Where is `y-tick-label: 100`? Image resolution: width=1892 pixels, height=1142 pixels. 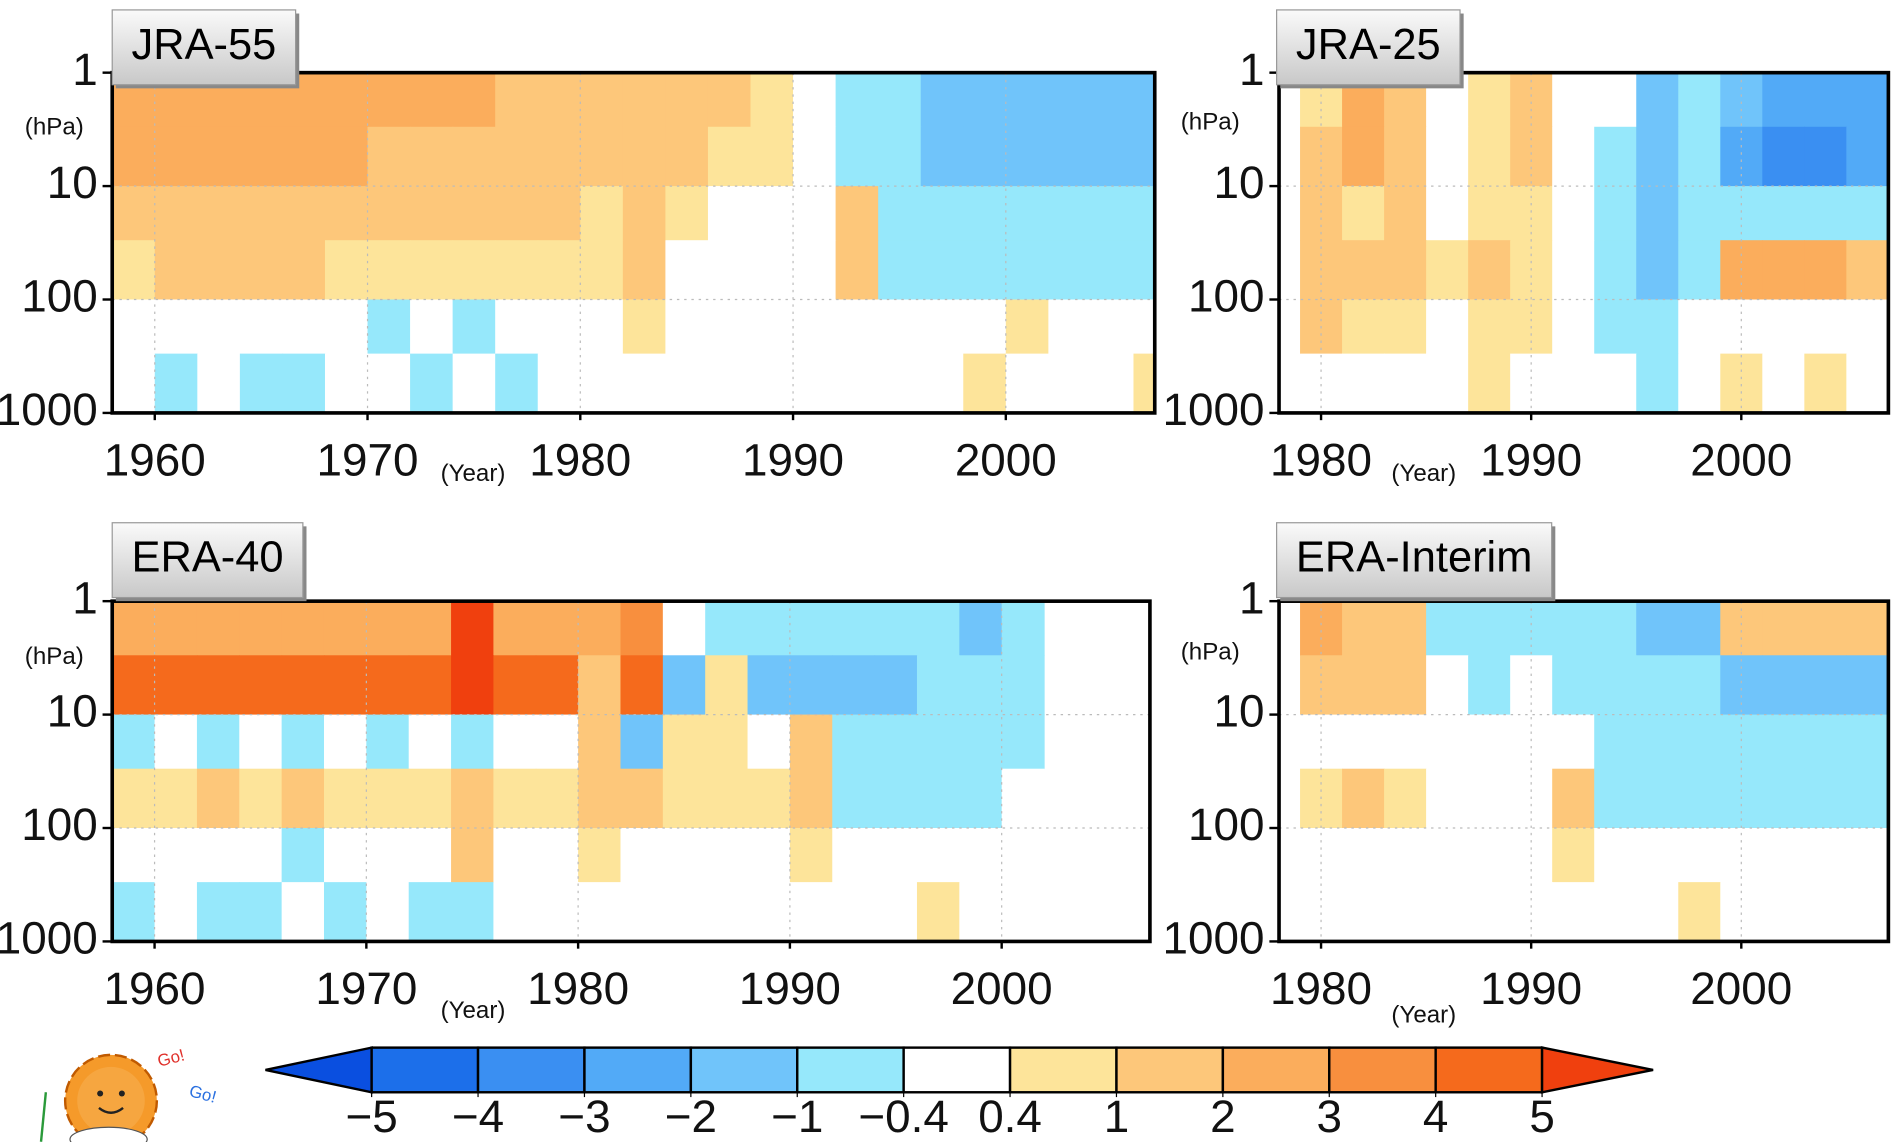
y-tick-label: 100 is located at coordinates (1226, 296).